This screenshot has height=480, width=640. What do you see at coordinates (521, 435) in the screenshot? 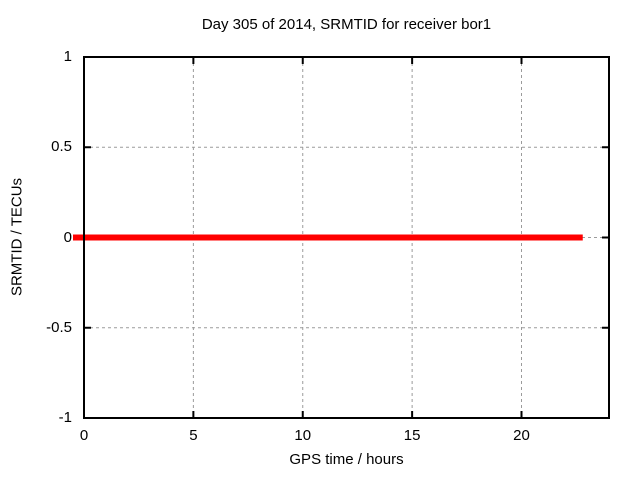
I see `x-tick-label: 20` at bounding box center [521, 435].